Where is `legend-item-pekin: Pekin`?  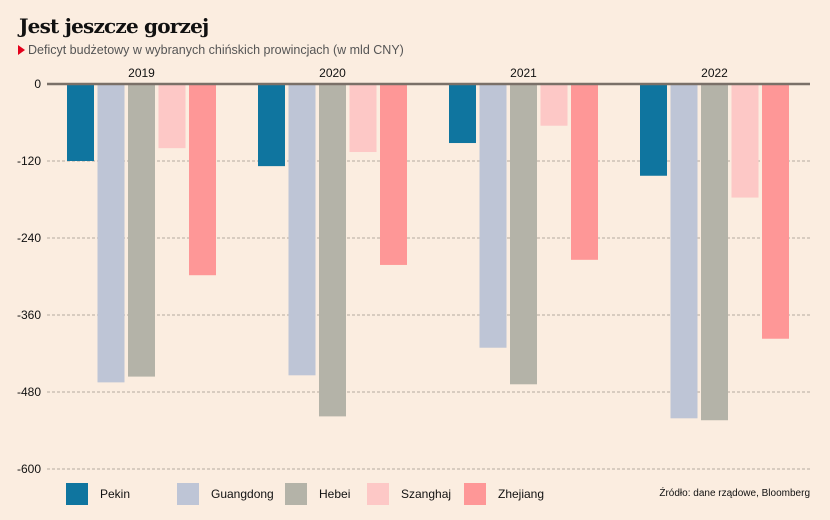
legend-item-pekin: Pekin is located at coordinates (121, 494).